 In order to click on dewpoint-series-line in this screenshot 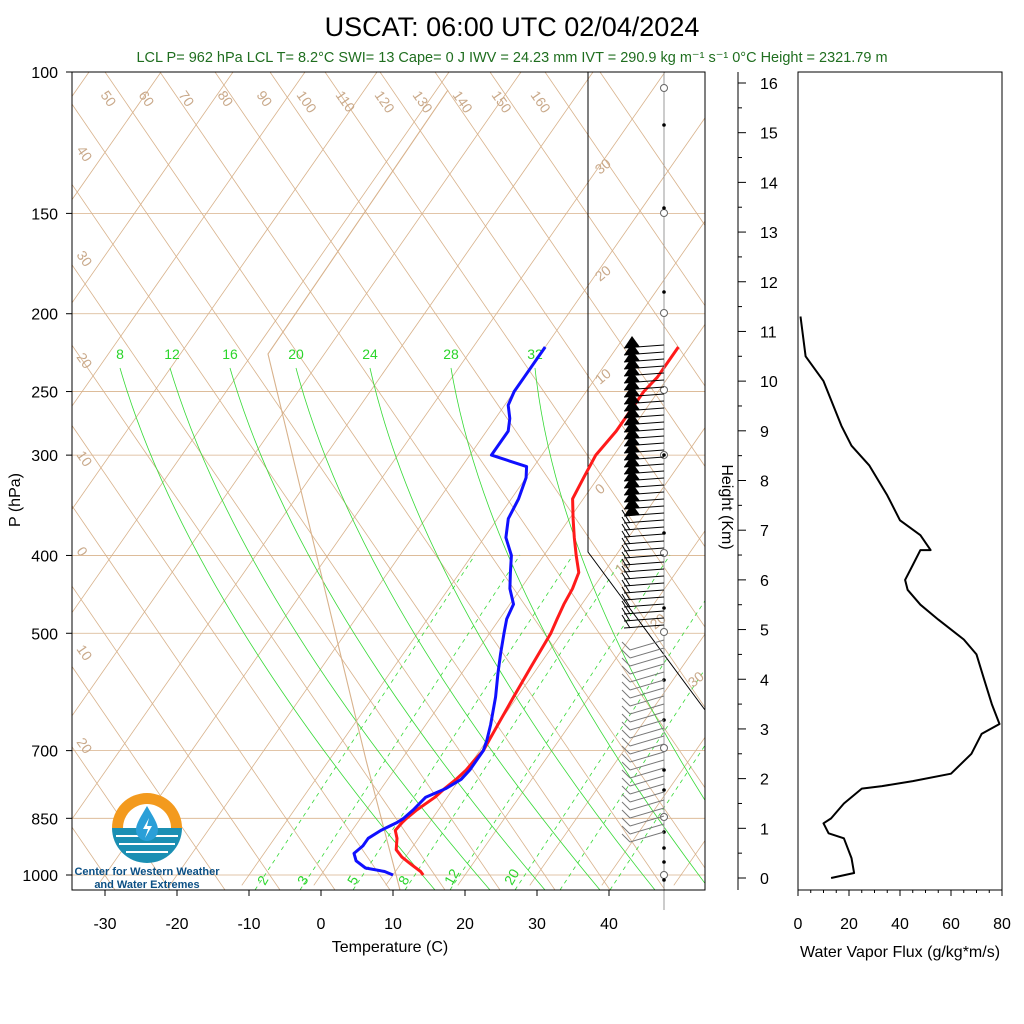, I will do `click(449, 611)`.